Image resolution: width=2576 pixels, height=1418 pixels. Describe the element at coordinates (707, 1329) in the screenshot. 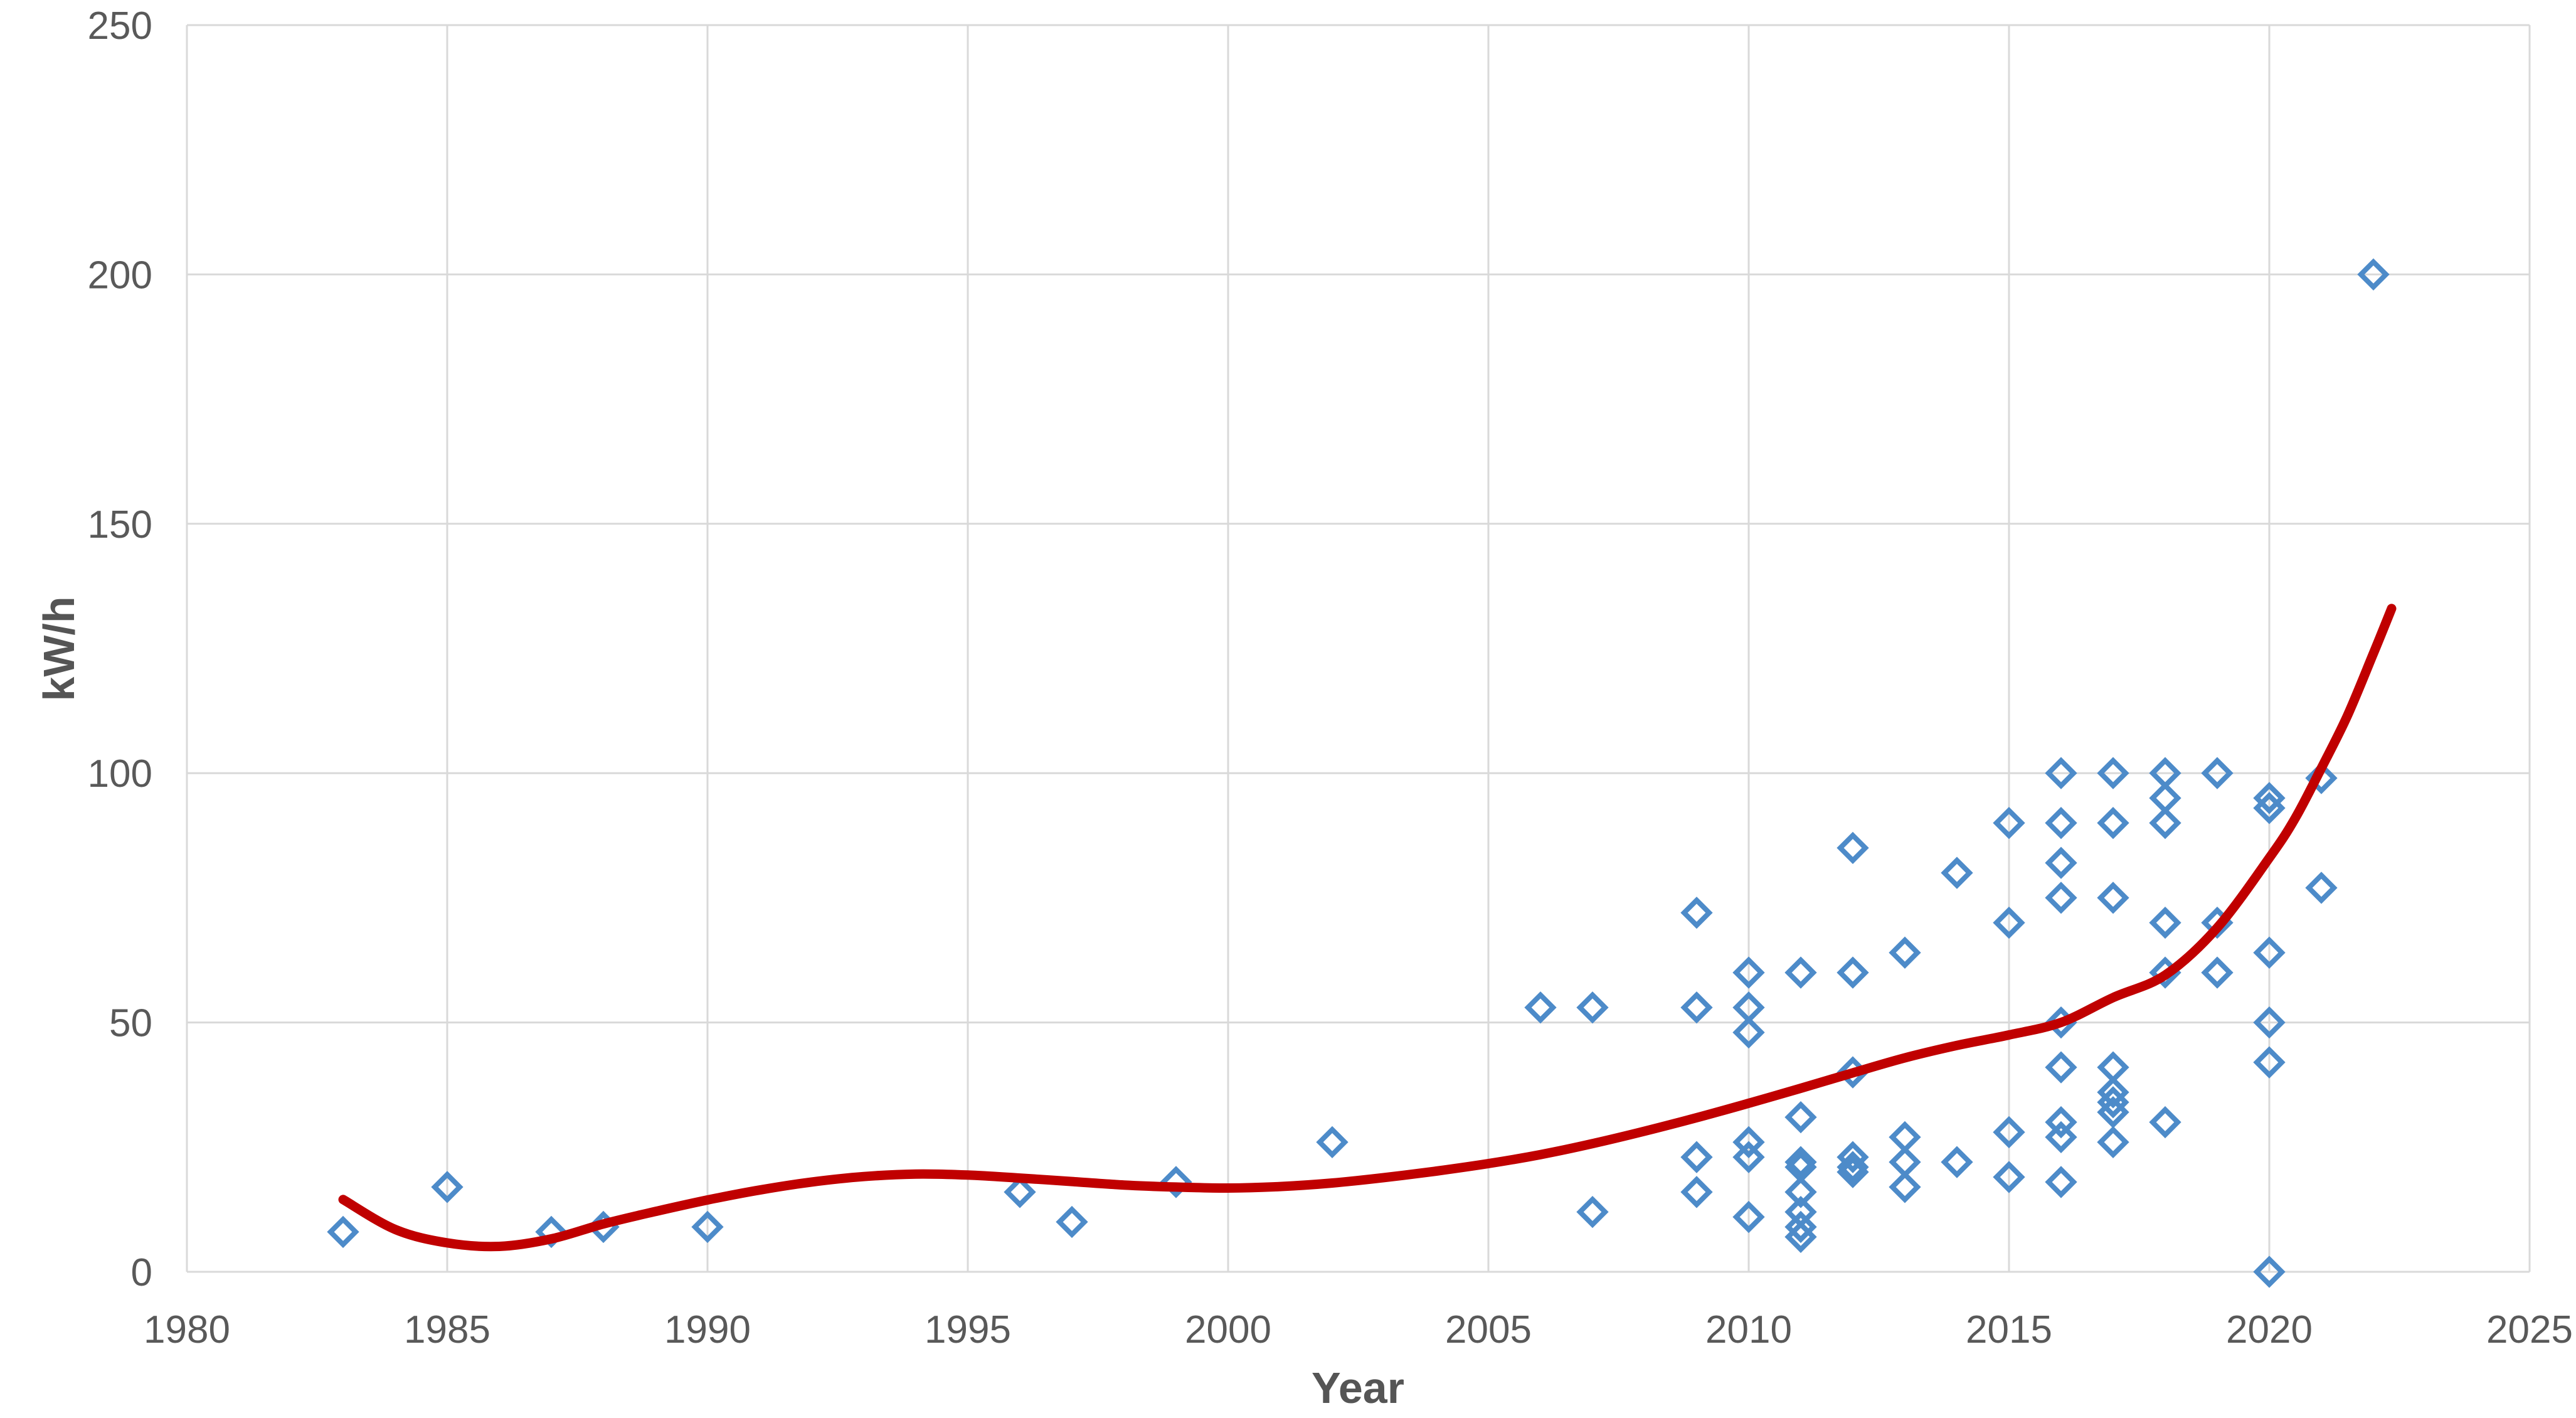

I see `x-tick-label: 1990` at that location.